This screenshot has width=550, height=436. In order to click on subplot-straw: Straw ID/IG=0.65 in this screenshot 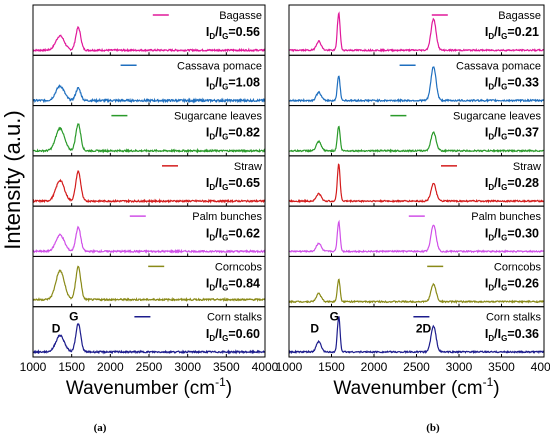, I will do `click(149, 181)`.